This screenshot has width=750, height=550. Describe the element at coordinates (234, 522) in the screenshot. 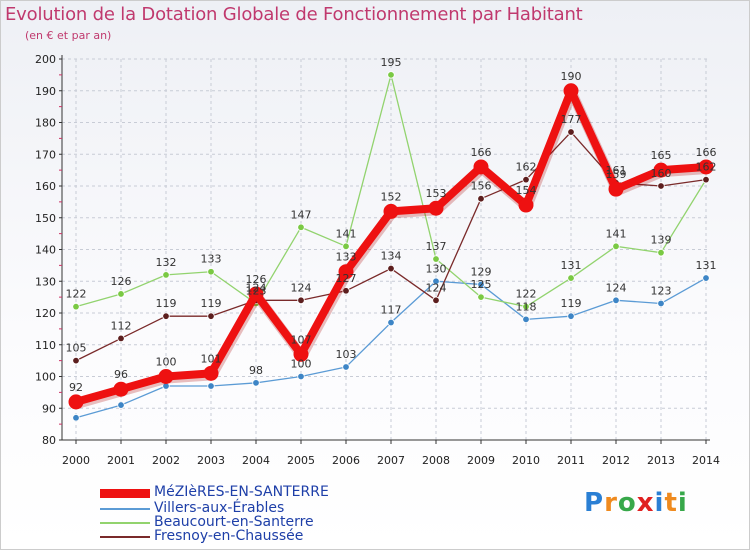

I see `legend-label-beaucourt: Beaucourt-en-Santerre` at that location.